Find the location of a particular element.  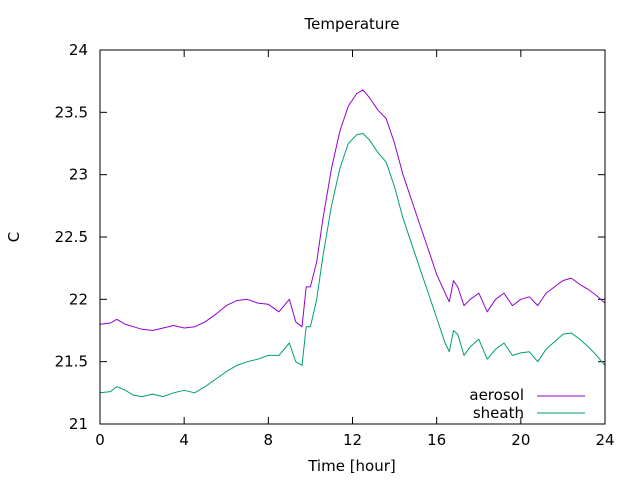

y-tick-label: 21 is located at coordinates (78, 424).